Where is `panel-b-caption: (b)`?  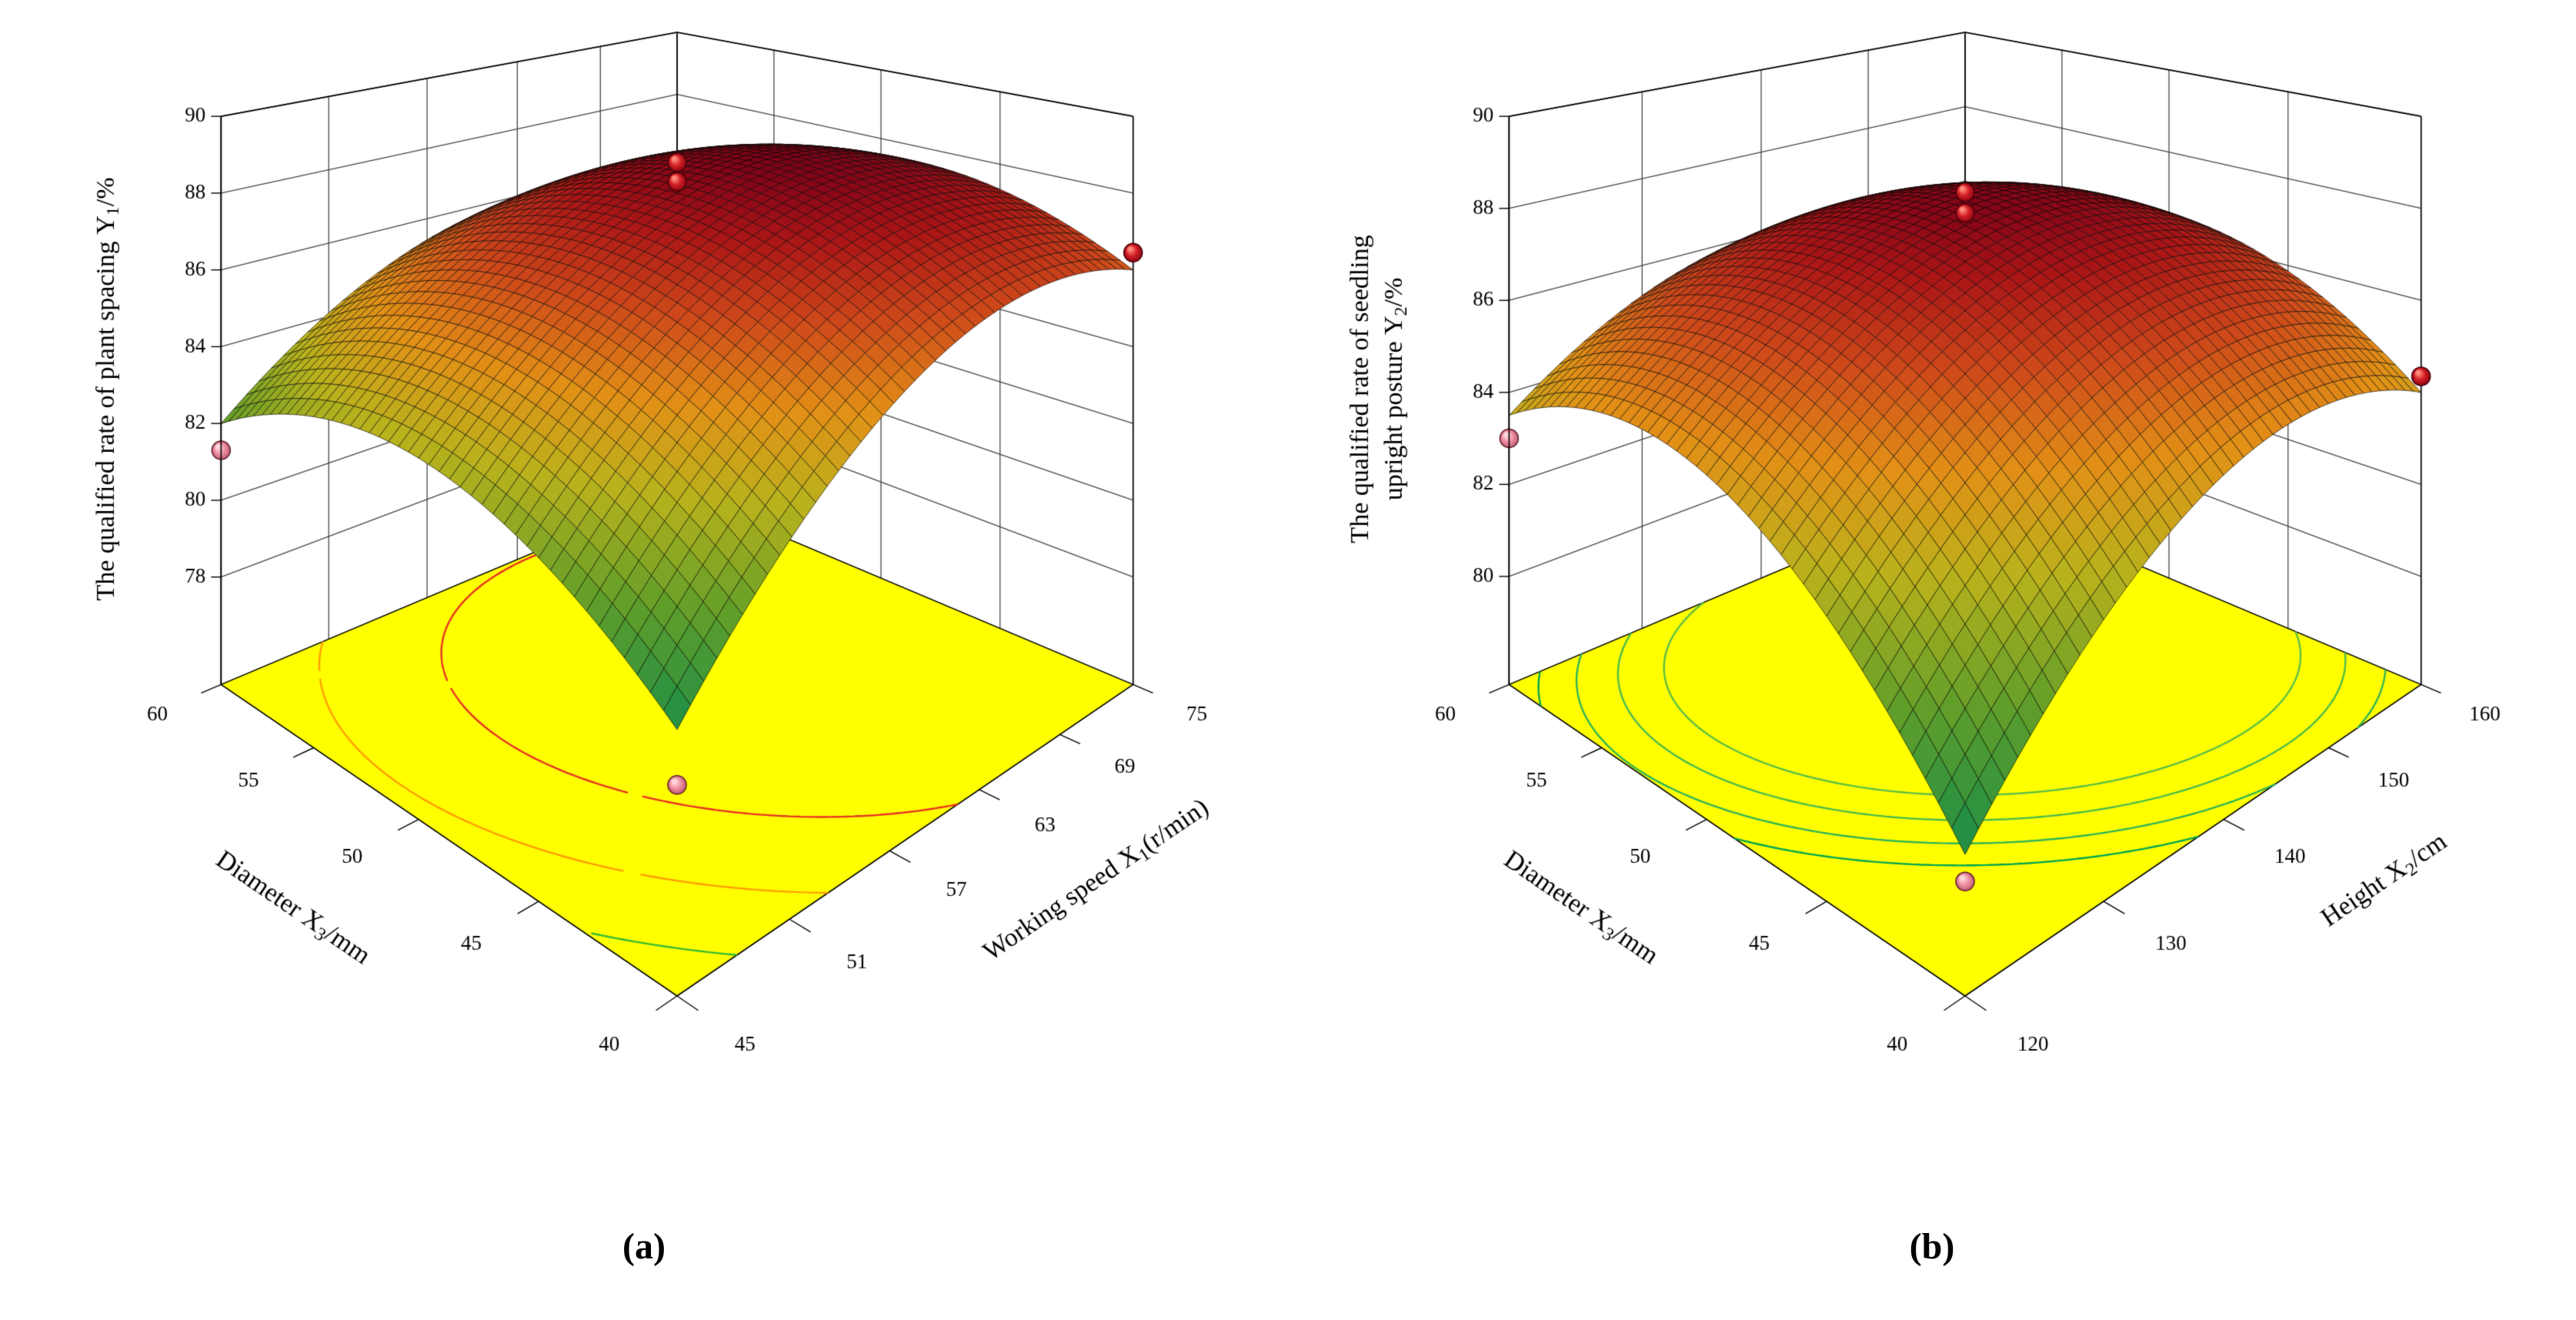
panel-b-caption: (b) is located at coordinates (1932, 1247).